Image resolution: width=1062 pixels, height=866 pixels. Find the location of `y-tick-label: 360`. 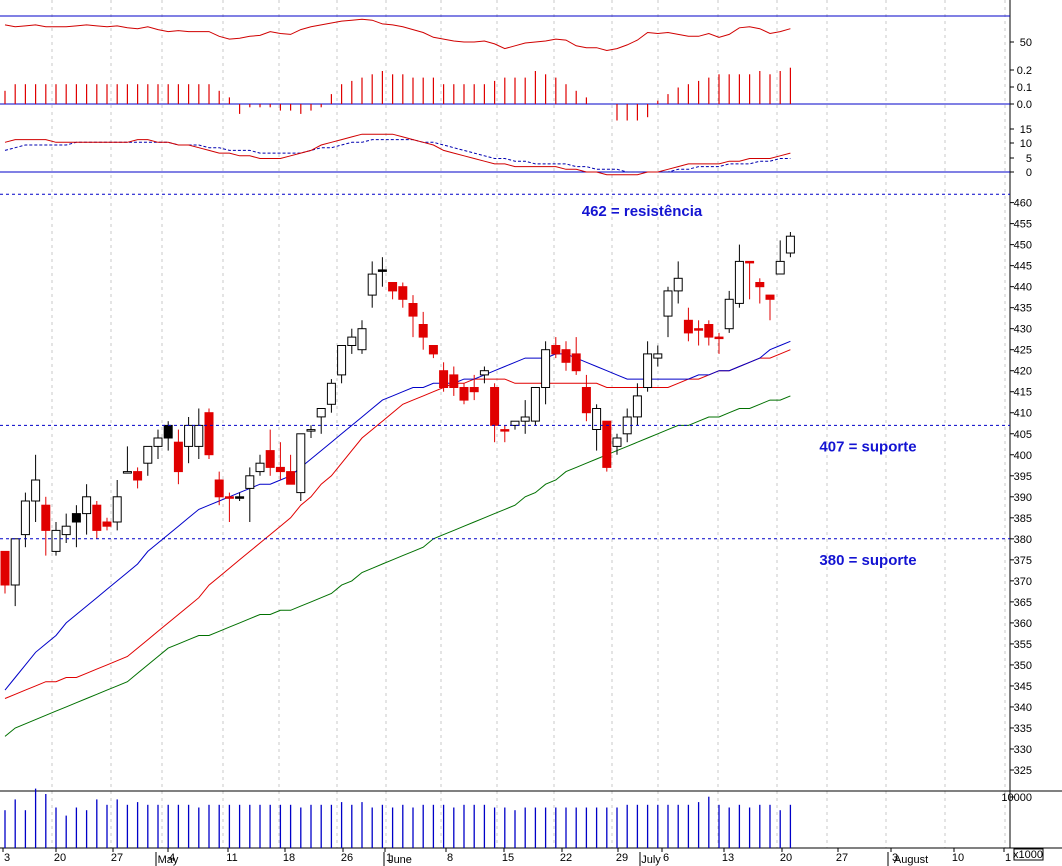

y-tick-label: 360 is located at coordinates (1023, 624).